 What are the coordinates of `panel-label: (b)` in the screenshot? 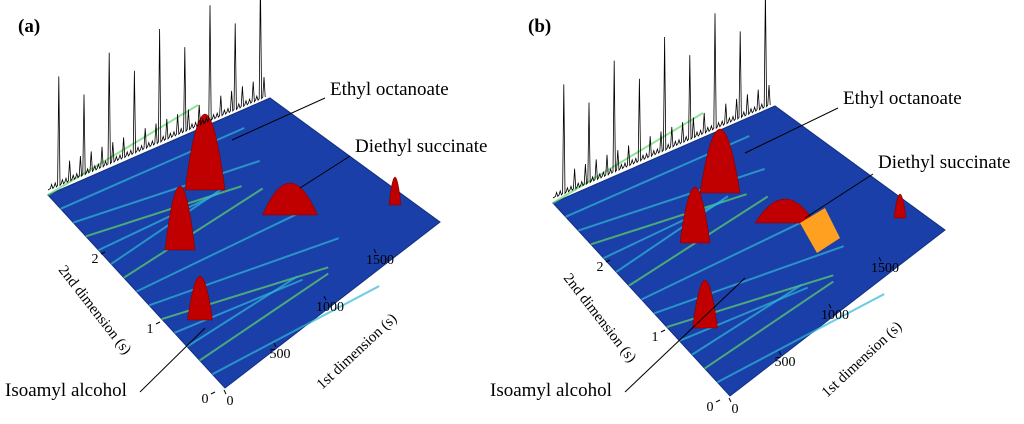 It's located at (539, 26).